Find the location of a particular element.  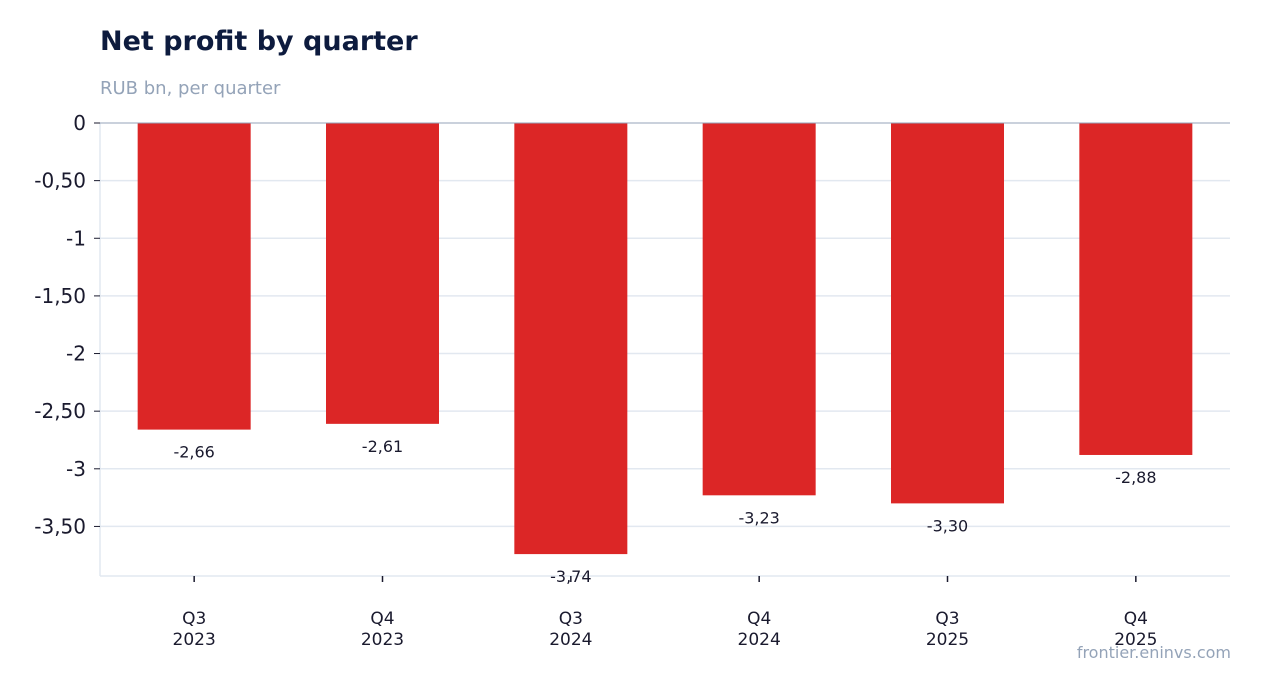

data-label: -3,30 is located at coordinates (947, 525).